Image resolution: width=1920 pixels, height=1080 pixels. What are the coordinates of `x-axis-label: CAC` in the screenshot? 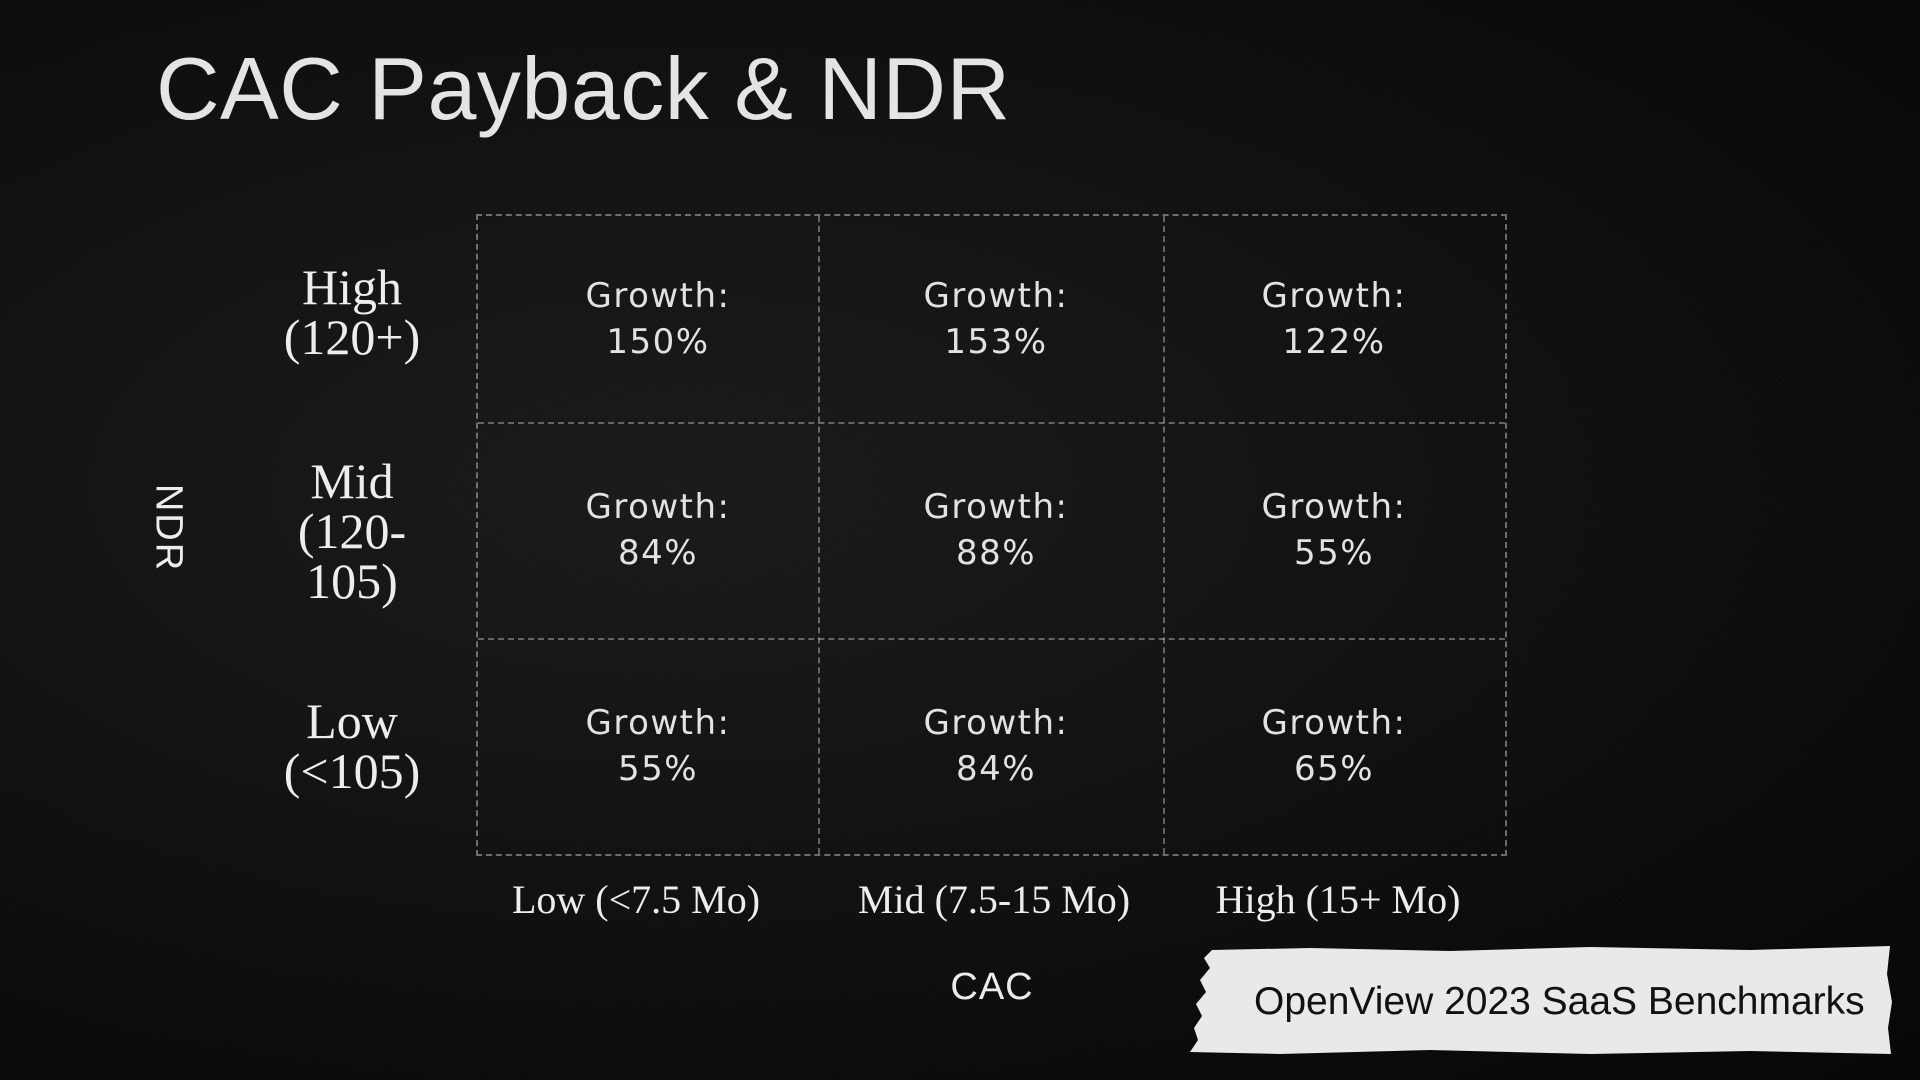 It's located at (992, 987).